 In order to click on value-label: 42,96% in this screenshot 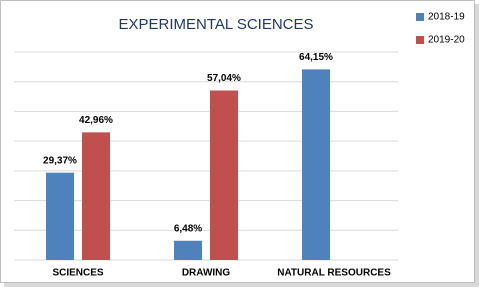, I will do `click(96, 120)`.